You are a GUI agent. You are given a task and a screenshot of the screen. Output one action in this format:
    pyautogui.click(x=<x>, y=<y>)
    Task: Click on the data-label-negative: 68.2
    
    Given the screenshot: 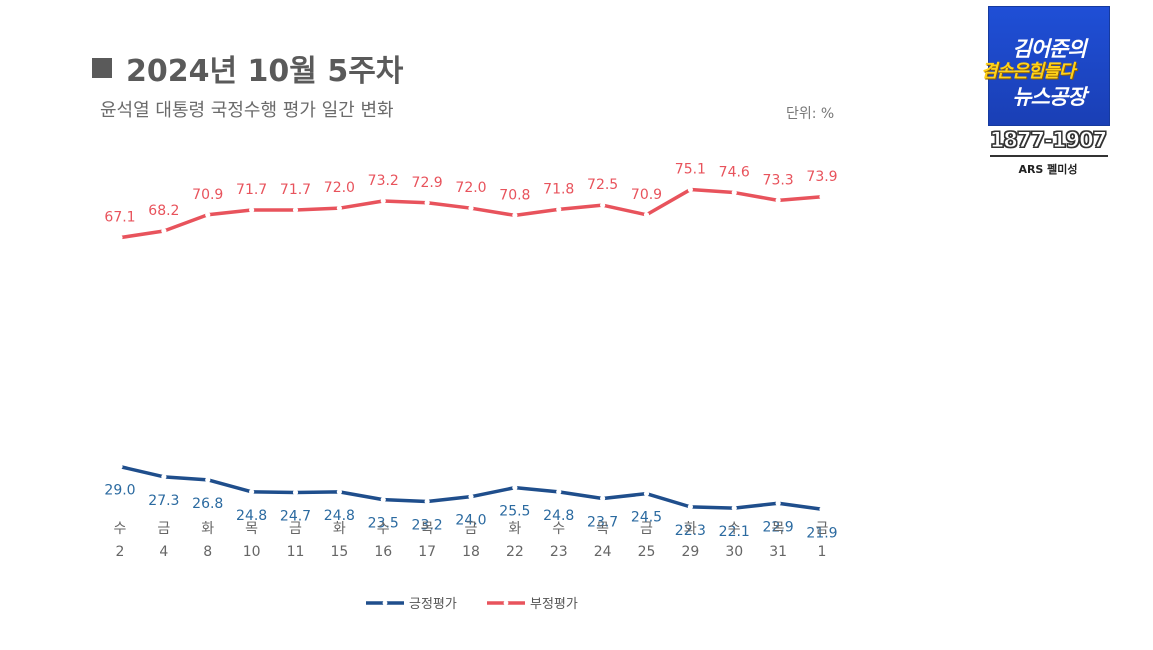 What is the action you would take?
    pyautogui.click(x=163, y=211)
    